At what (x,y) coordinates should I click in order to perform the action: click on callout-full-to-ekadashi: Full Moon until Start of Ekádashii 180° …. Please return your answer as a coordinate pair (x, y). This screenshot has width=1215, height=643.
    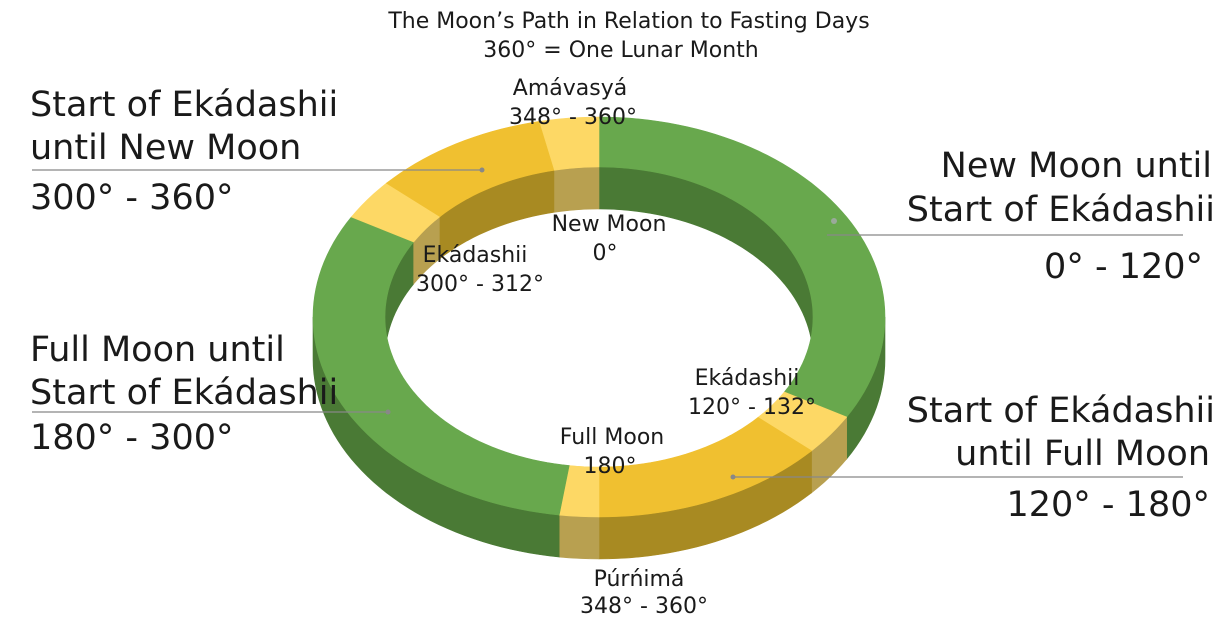
    Looking at the image, I should click on (184, 394).